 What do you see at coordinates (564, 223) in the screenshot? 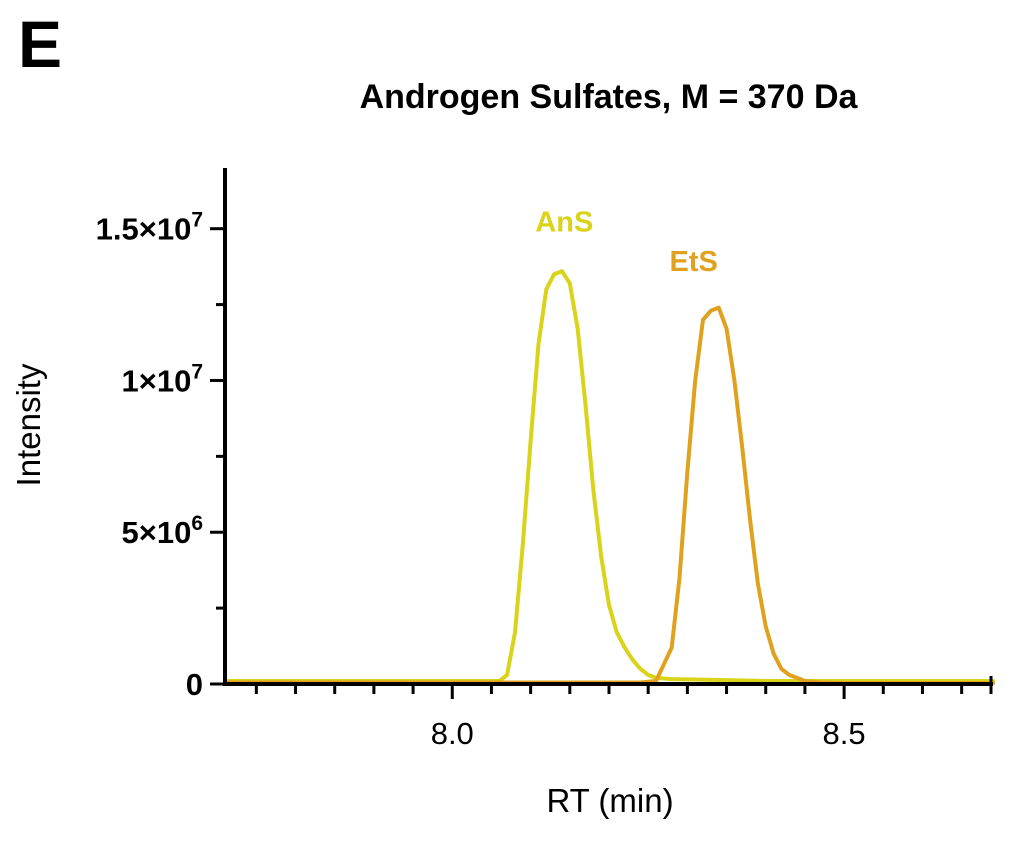
I see `series-label-ans: AnS` at bounding box center [564, 223].